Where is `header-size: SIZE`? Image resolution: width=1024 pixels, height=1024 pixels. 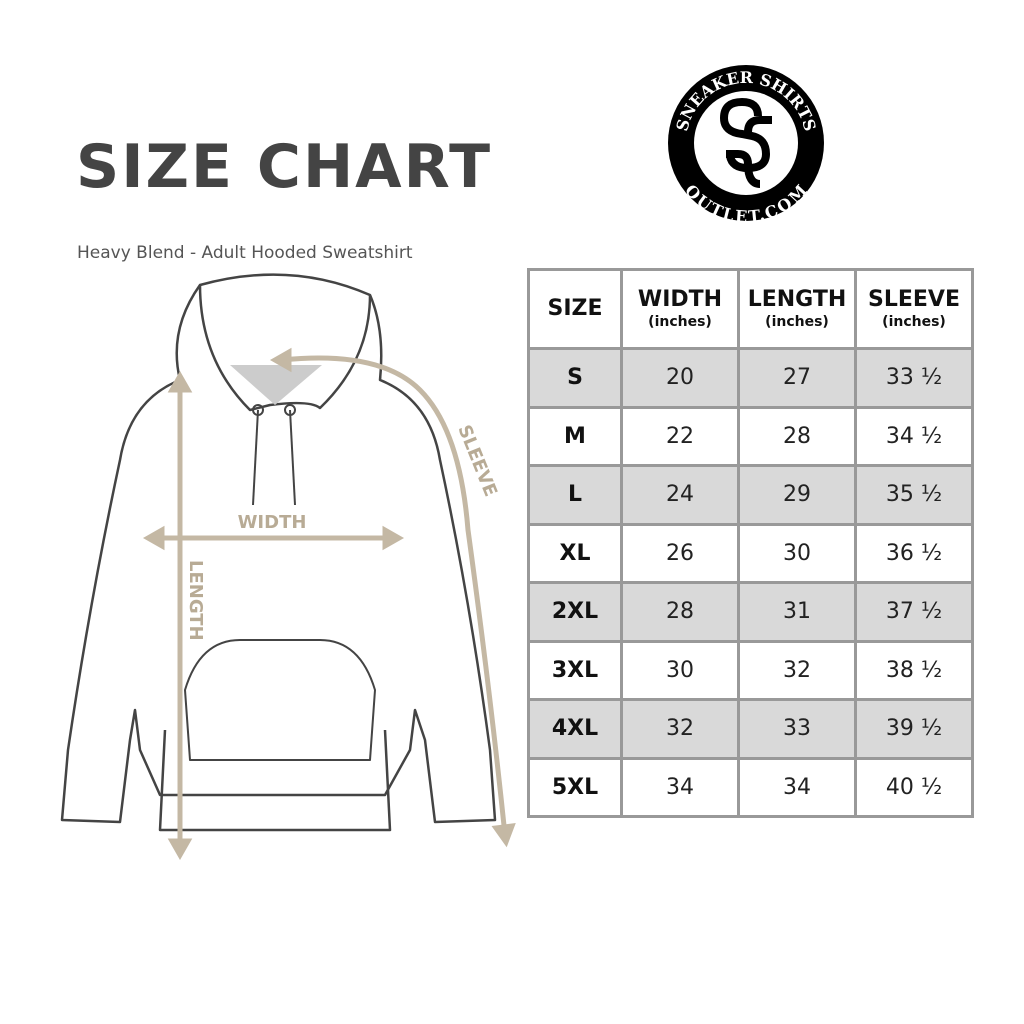
header-size: SIZE is located at coordinates (575, 309).